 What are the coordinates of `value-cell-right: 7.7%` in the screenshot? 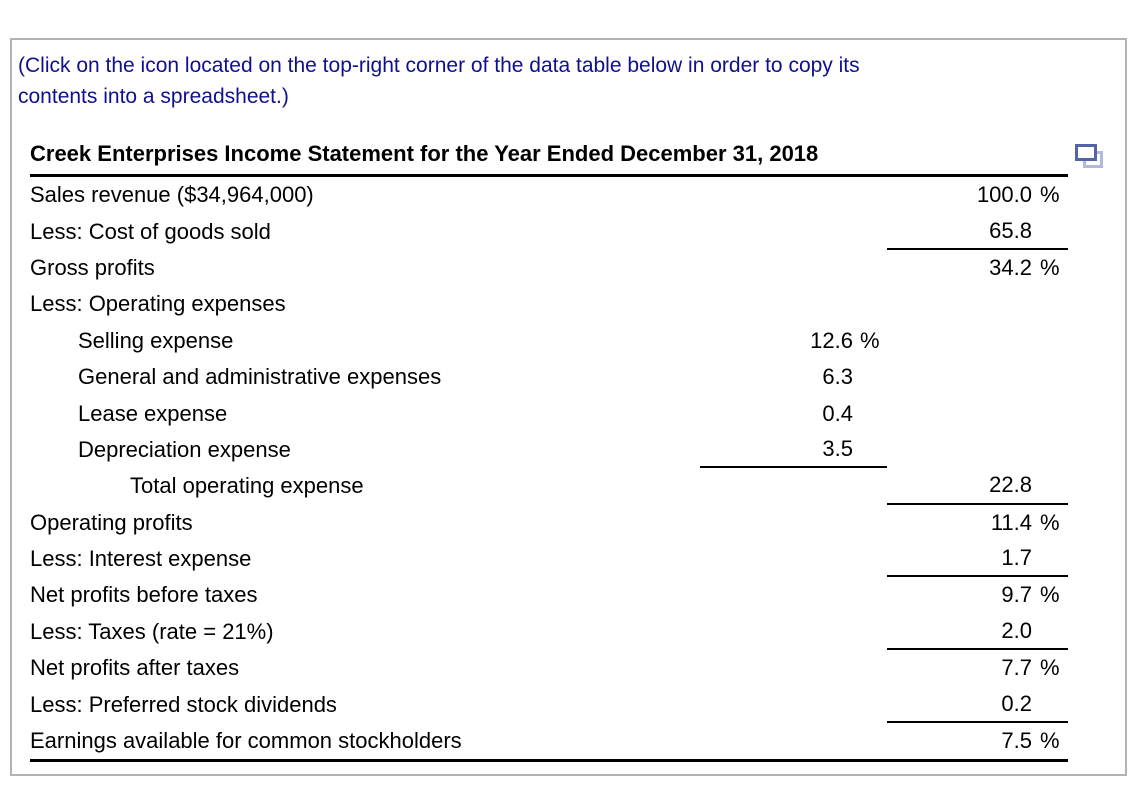 It's located at (977, 668).